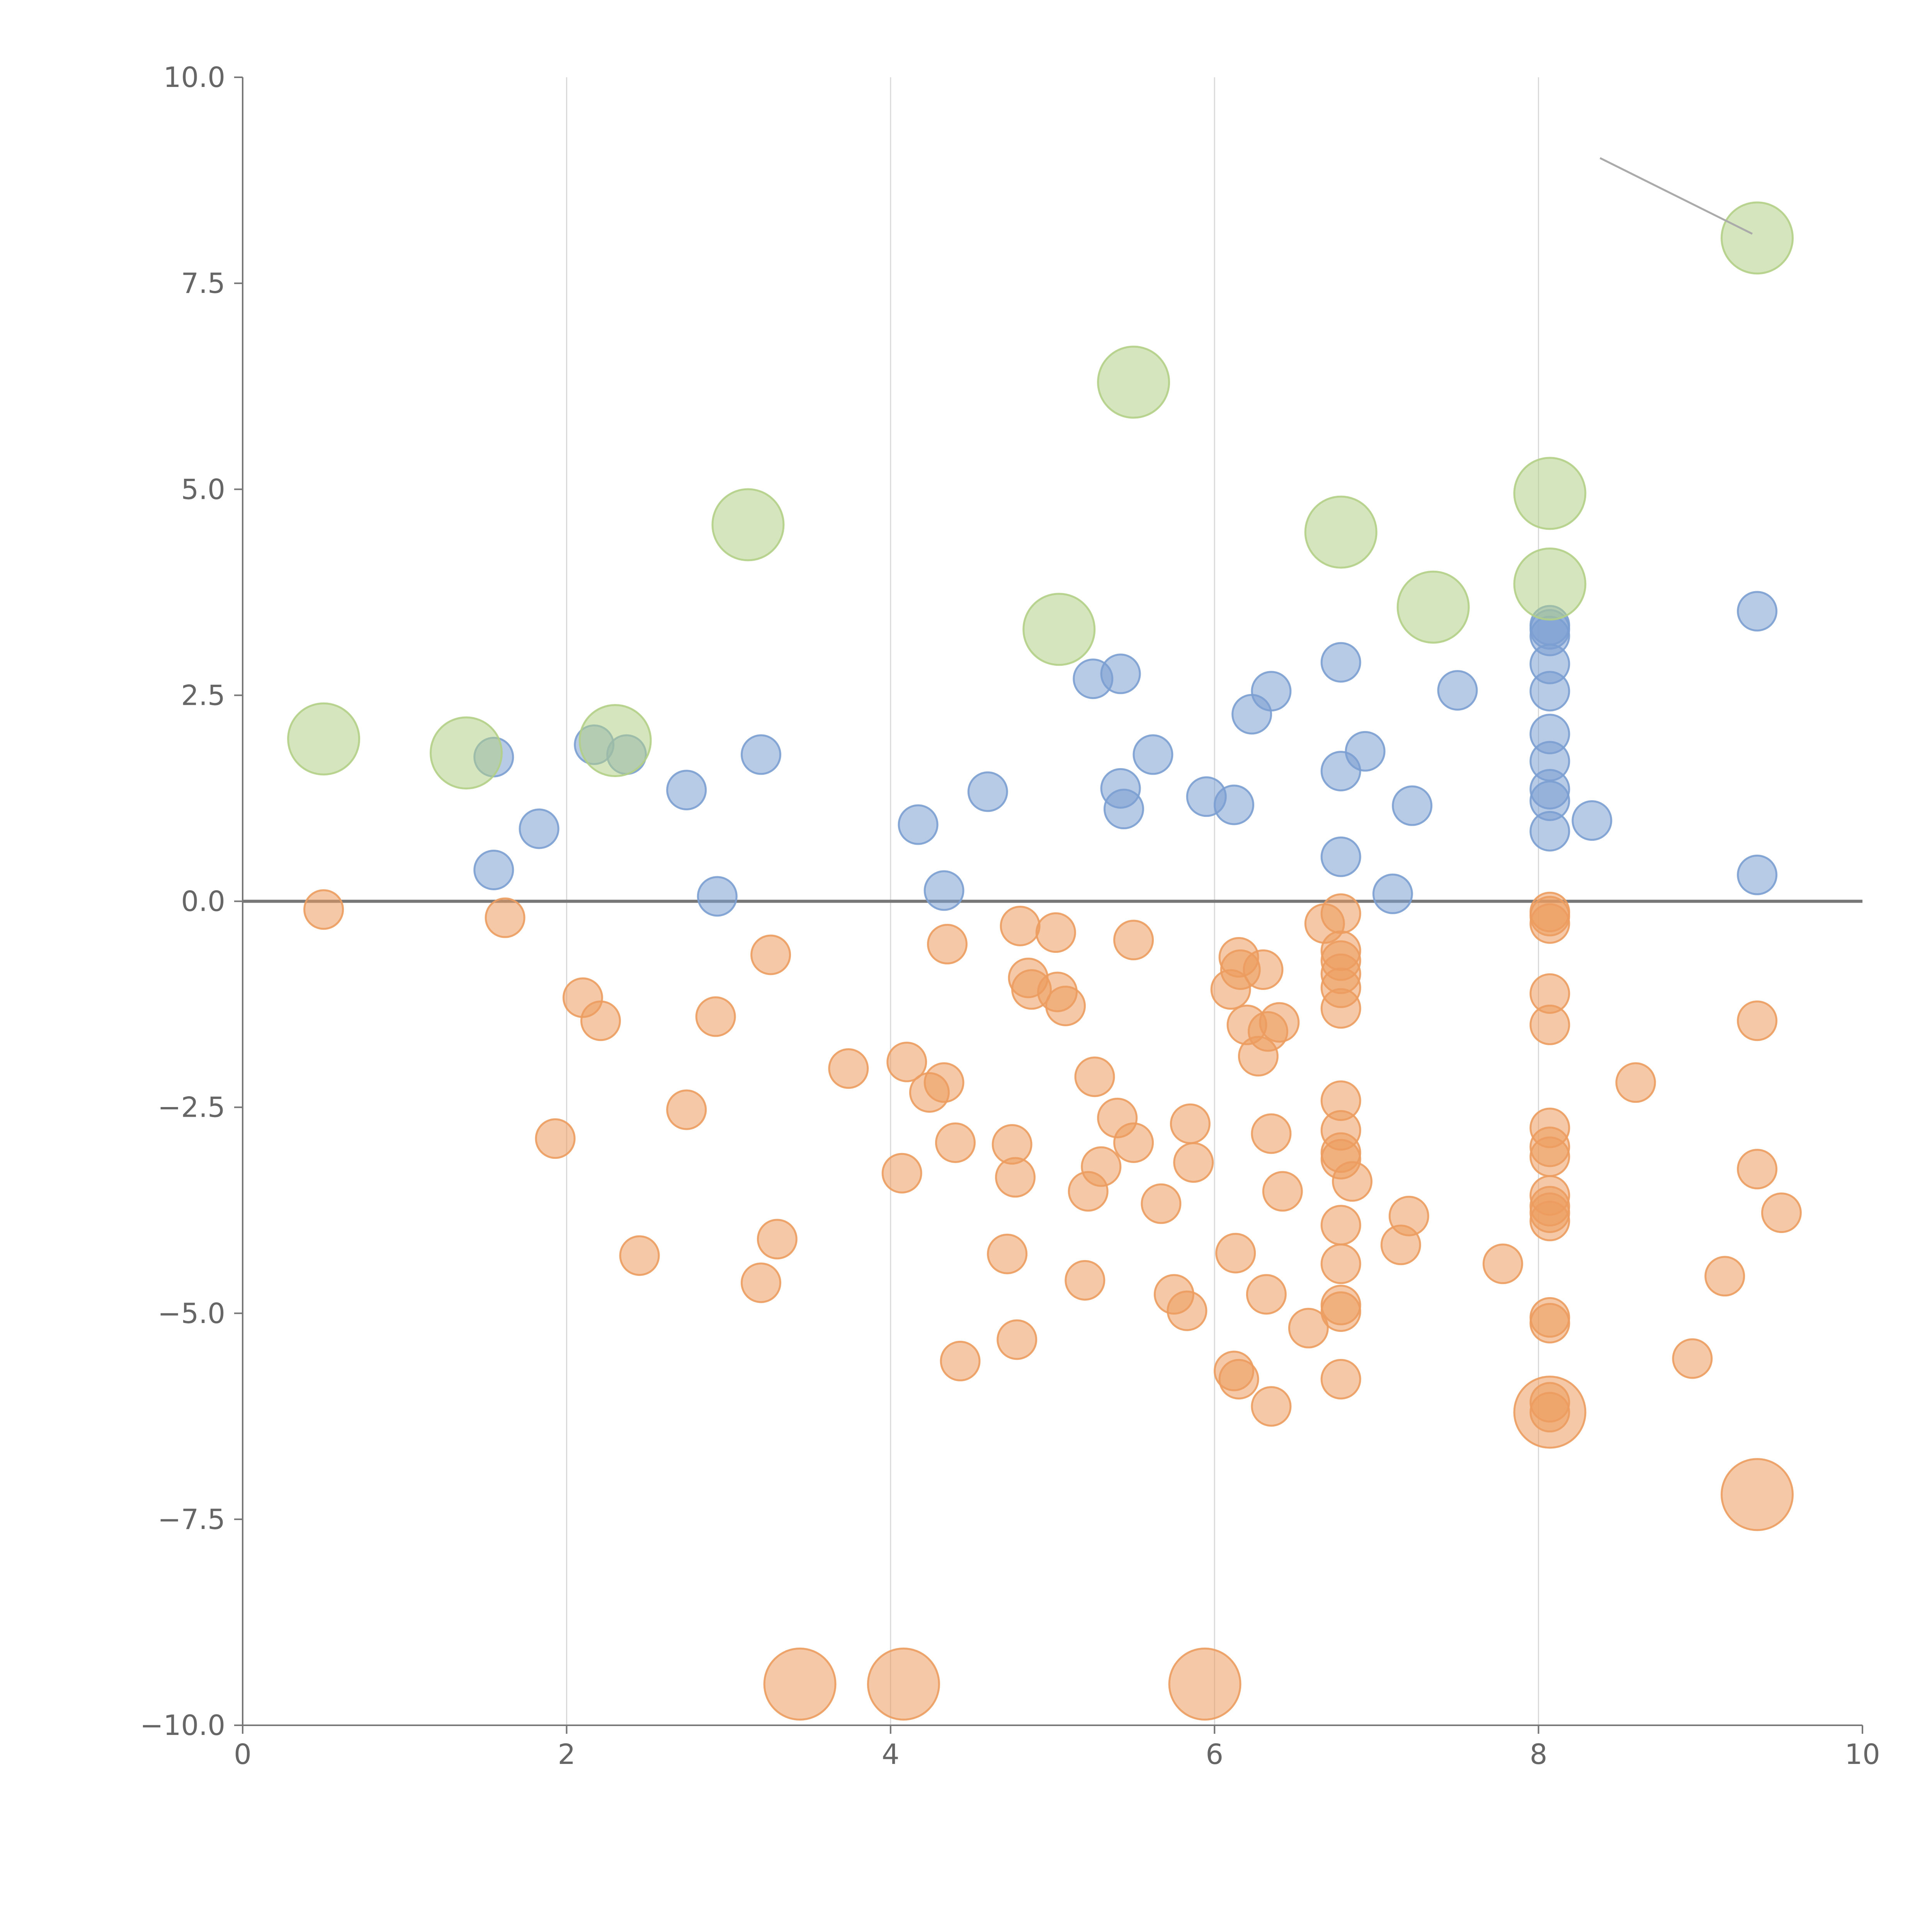 The height and width of the screenshot is (1932, 1932). What do you see at coordinates (192, 1107) in the screenshot?
I see `y-tick-label: −2.5` at bounding box center [192, 1107].